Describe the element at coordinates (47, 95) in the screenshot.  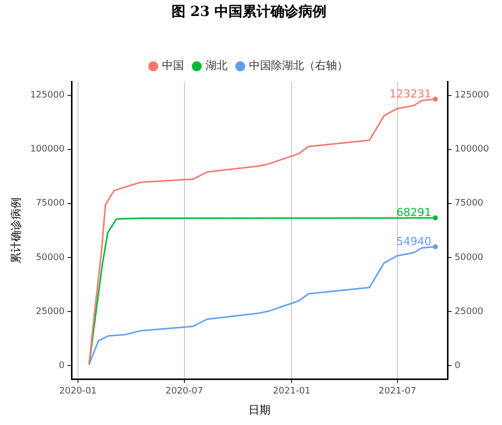
I see `y-tick-label: 125000` at that location.